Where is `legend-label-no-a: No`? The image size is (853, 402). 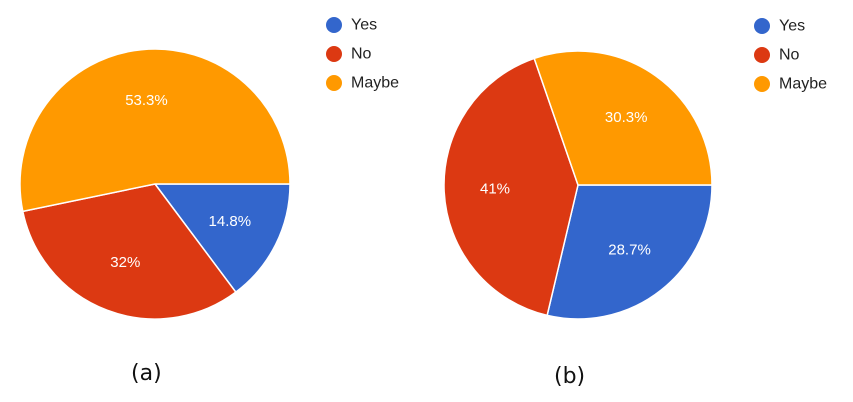 legend-label-no-a: No is located at coordinates (361, 54).